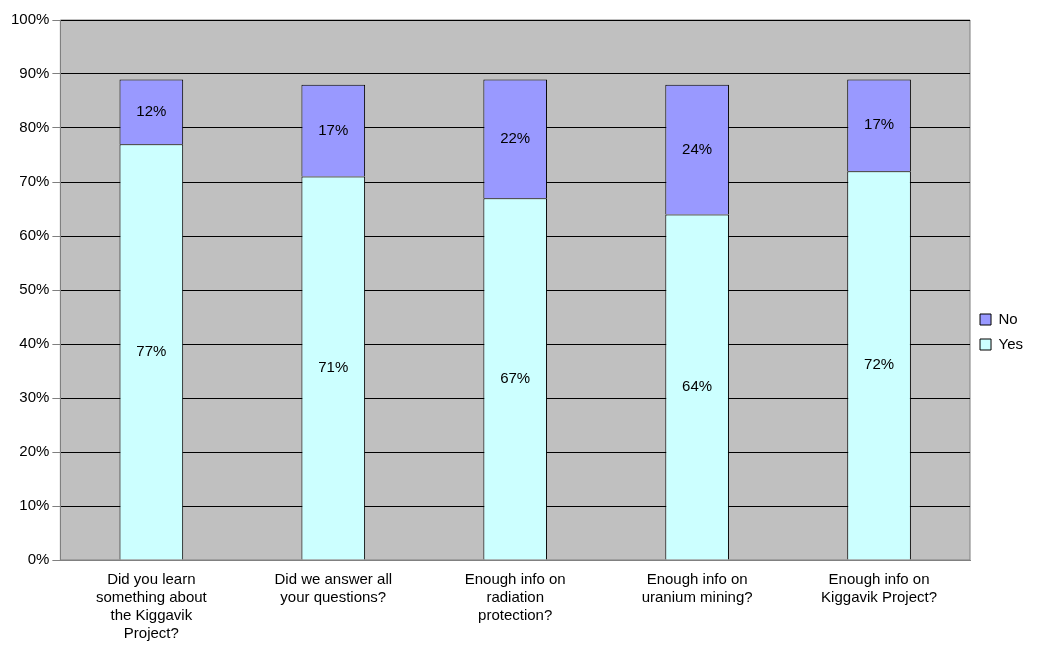 Image resolution: width=1051 pixels, height=654 pixels. I want to click on x-tick-label: Did we answer all your questions?, so click(333, 588).